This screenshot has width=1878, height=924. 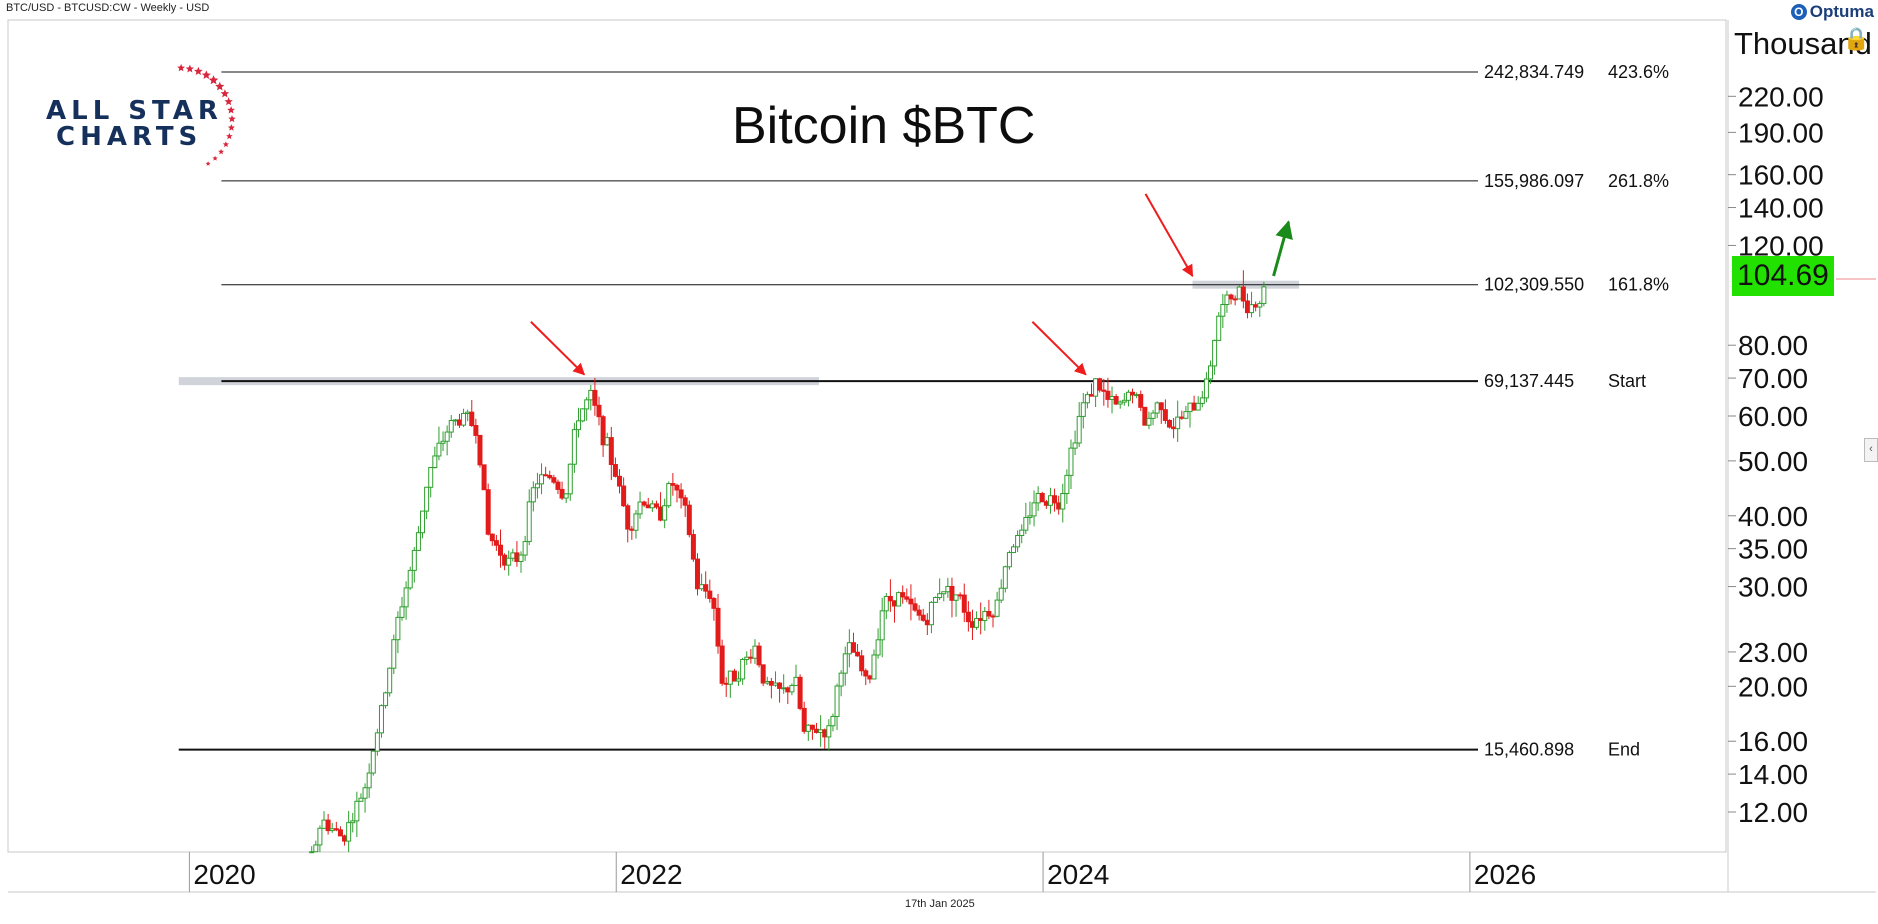 I want to click on annotation-arrow-layer, so click(x=911, y=284).